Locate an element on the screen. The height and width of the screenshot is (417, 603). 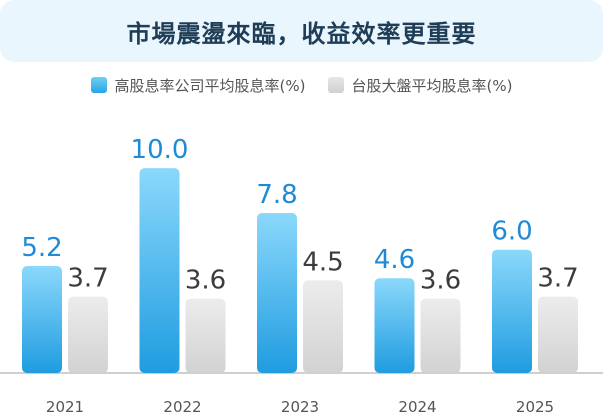
value-label-high-yield-2021: 5.2 is located at coordinates (41, 248).